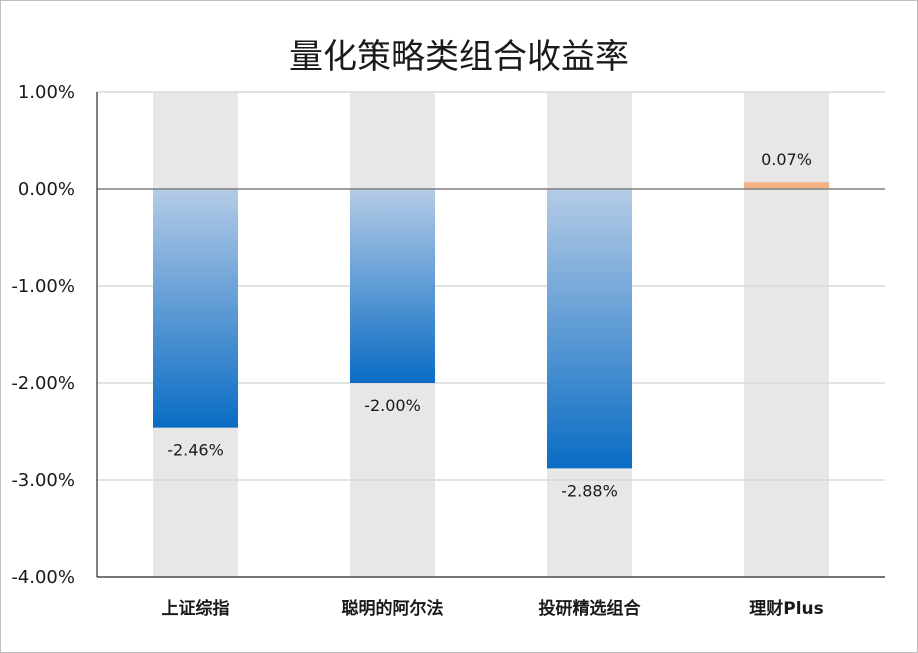 The height and width of the screenshot is (653, 918). Describe the element at coordinates (589, 490) in the screenshot. I see `data-label: -2.88%` at that location.